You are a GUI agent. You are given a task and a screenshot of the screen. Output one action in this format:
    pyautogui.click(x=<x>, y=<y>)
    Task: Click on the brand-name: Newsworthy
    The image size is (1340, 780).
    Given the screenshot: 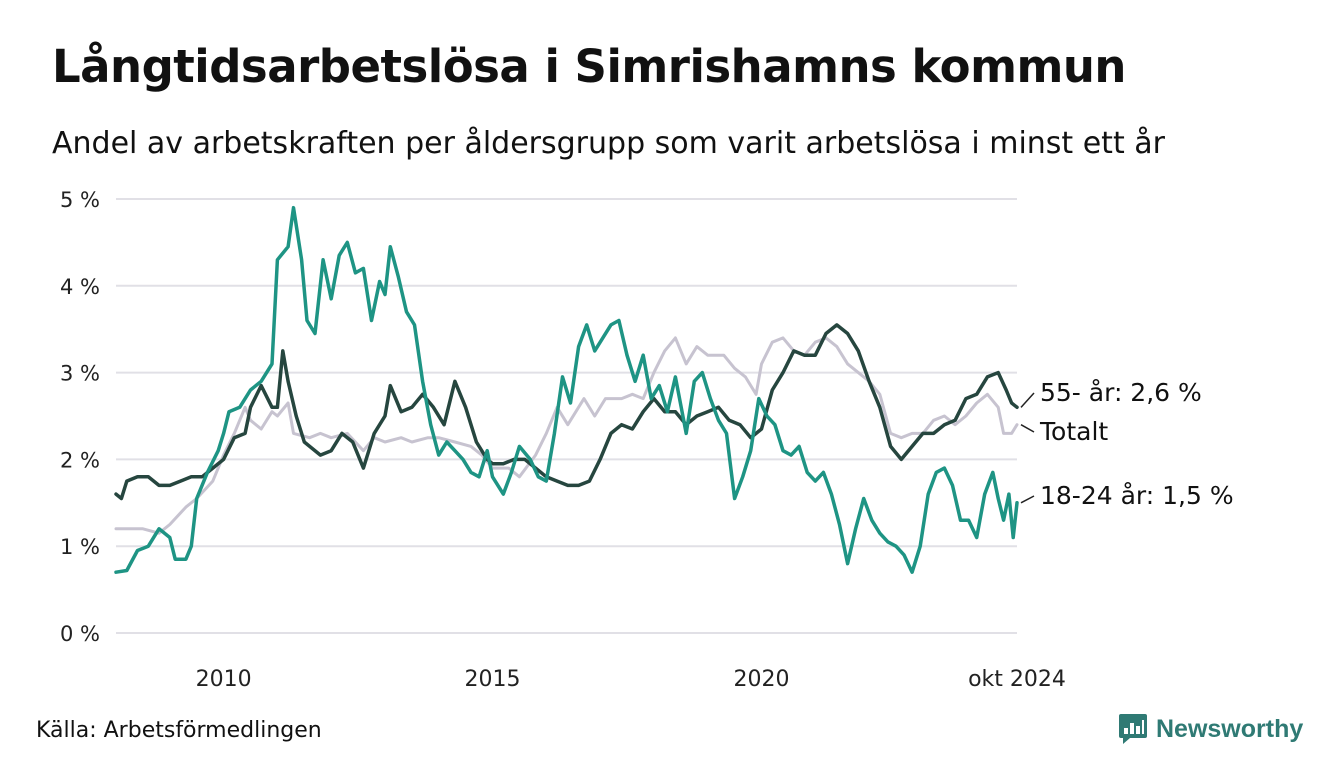 What is the action you would take?
    pyautogui.click(x=1230, y=728)
    